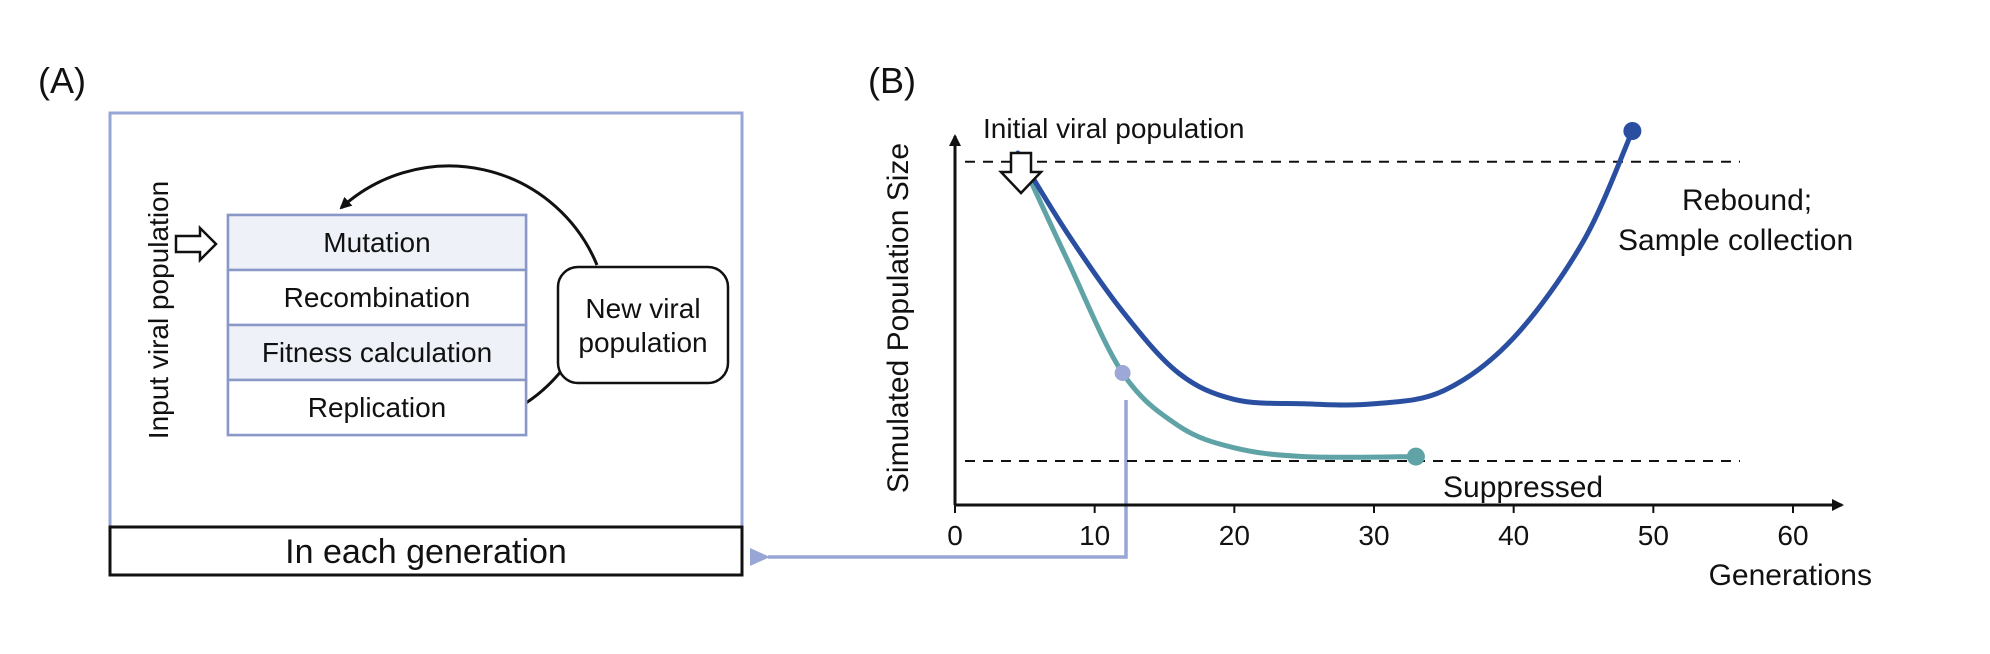  Describe the element at coordinates (1122, 373) in the screenshot. I see `highlight-point` at that location.